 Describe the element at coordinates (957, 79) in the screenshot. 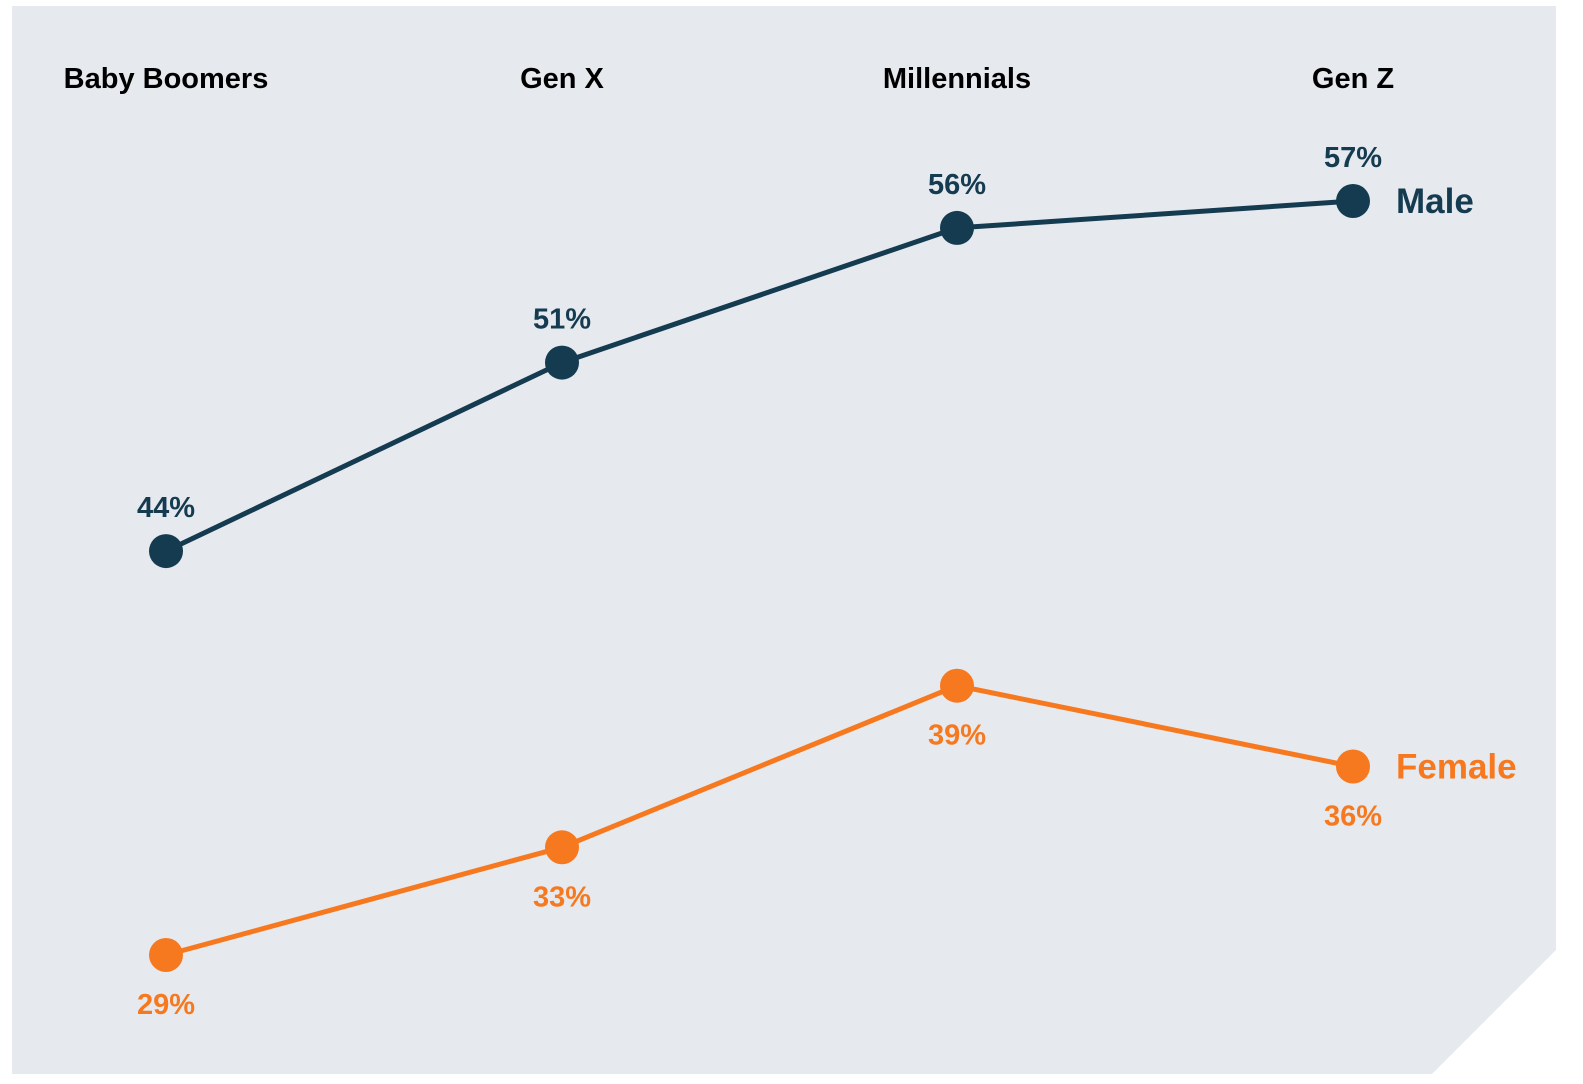

I see `category-label: Millennials` at that location.